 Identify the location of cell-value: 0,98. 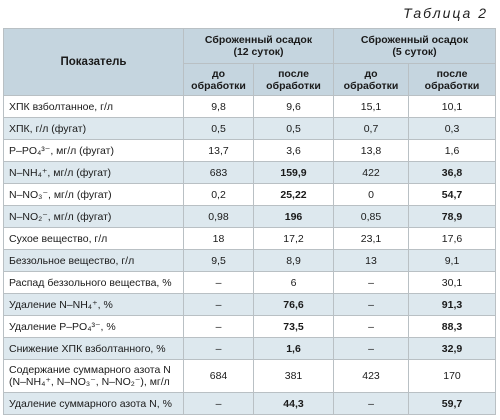
(218, 216).